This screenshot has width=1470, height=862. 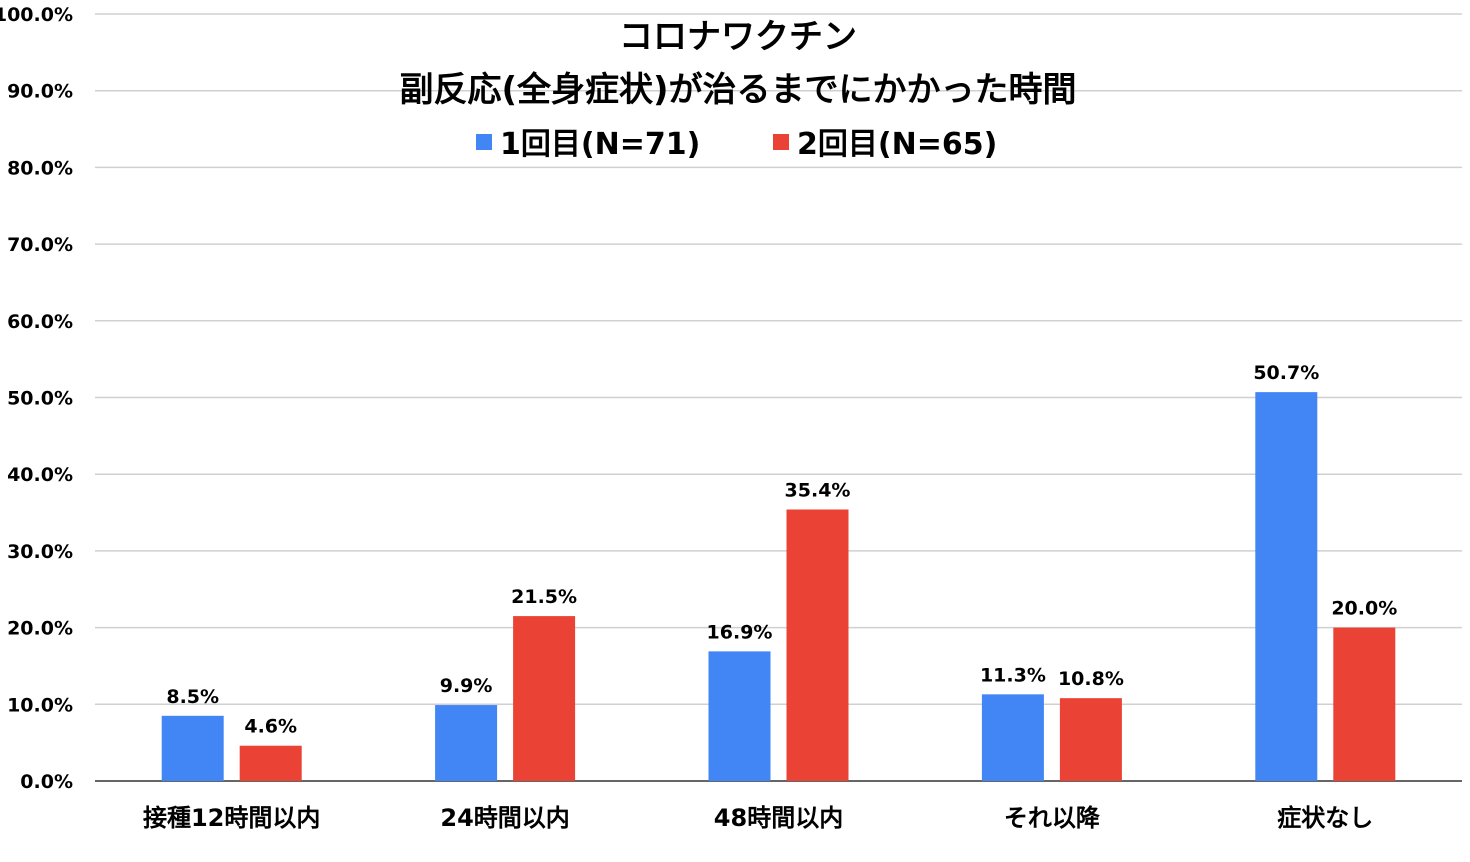 What do you see at coordinates (40, 322) in the screenshot?
I see `y-tick-label: 60.0%` at bounding box center [40, 322].